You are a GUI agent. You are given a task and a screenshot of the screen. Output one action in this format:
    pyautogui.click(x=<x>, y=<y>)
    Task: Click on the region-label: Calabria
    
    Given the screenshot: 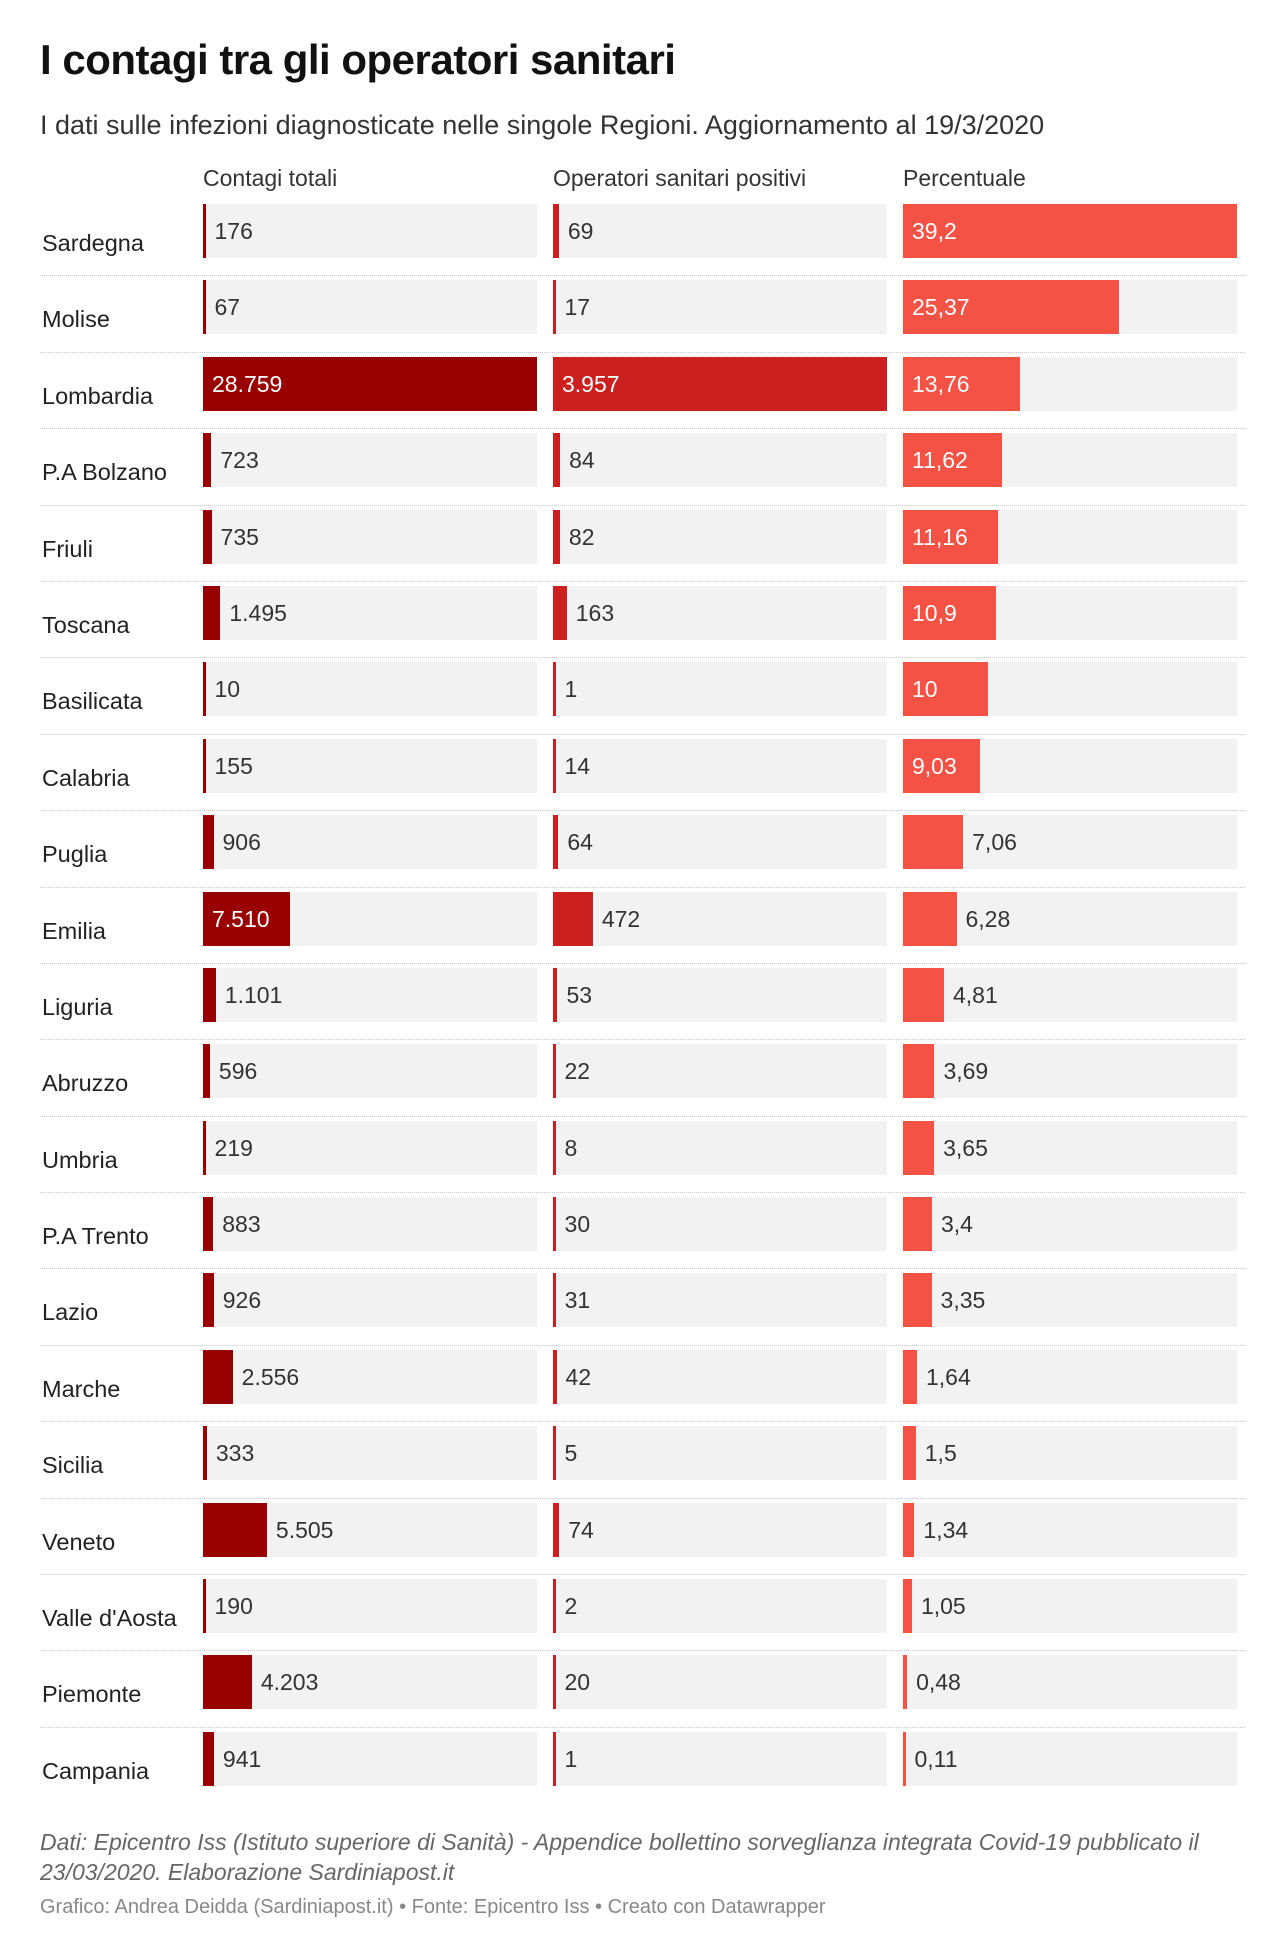 What is the action you would take?
    pyautogui.click(x=86, y=777)
    